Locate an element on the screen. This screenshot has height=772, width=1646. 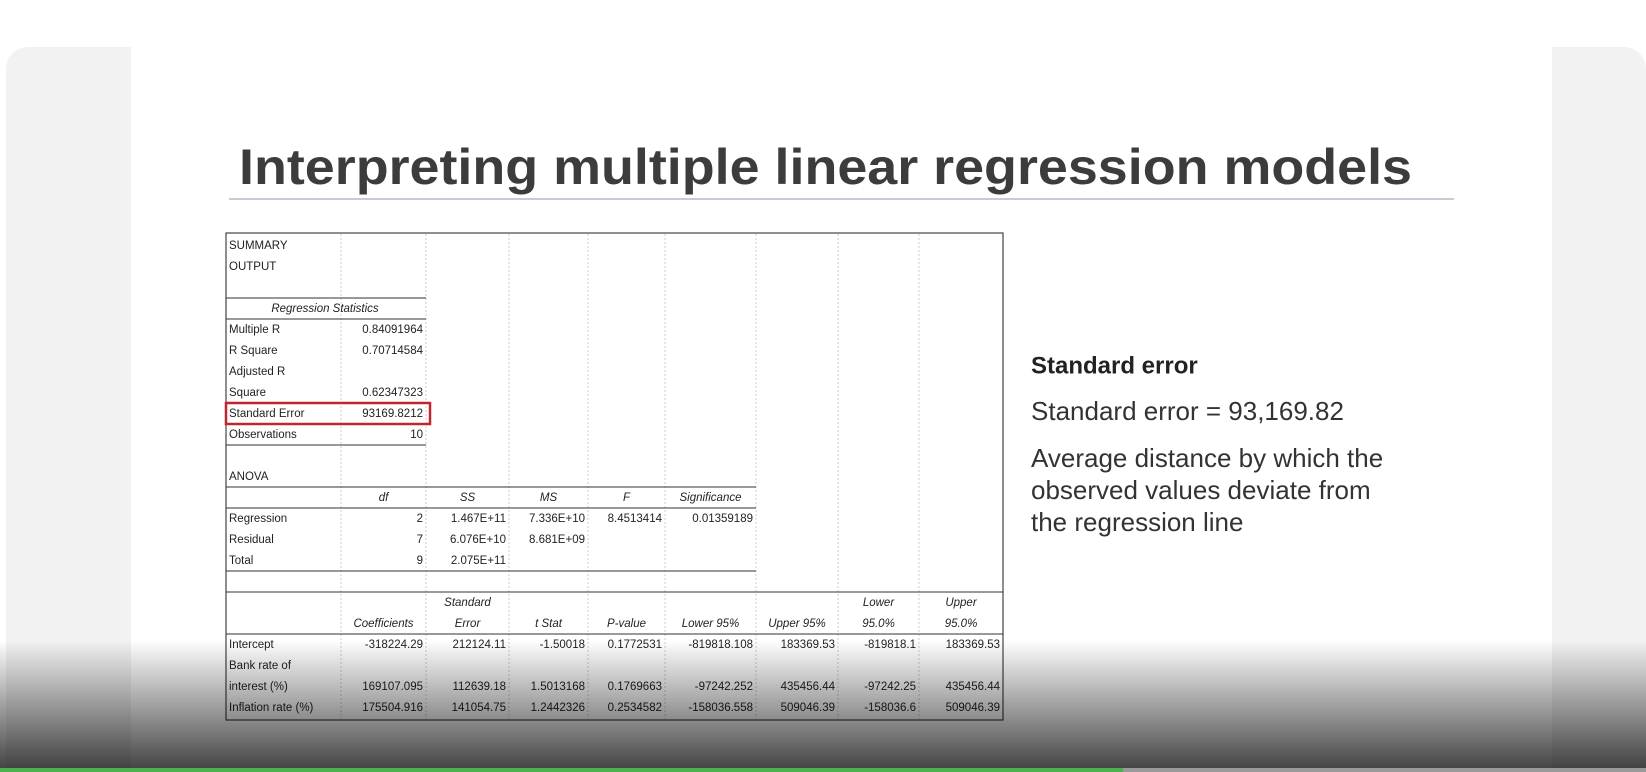
highlight-box is located at coordinates (328, 413).